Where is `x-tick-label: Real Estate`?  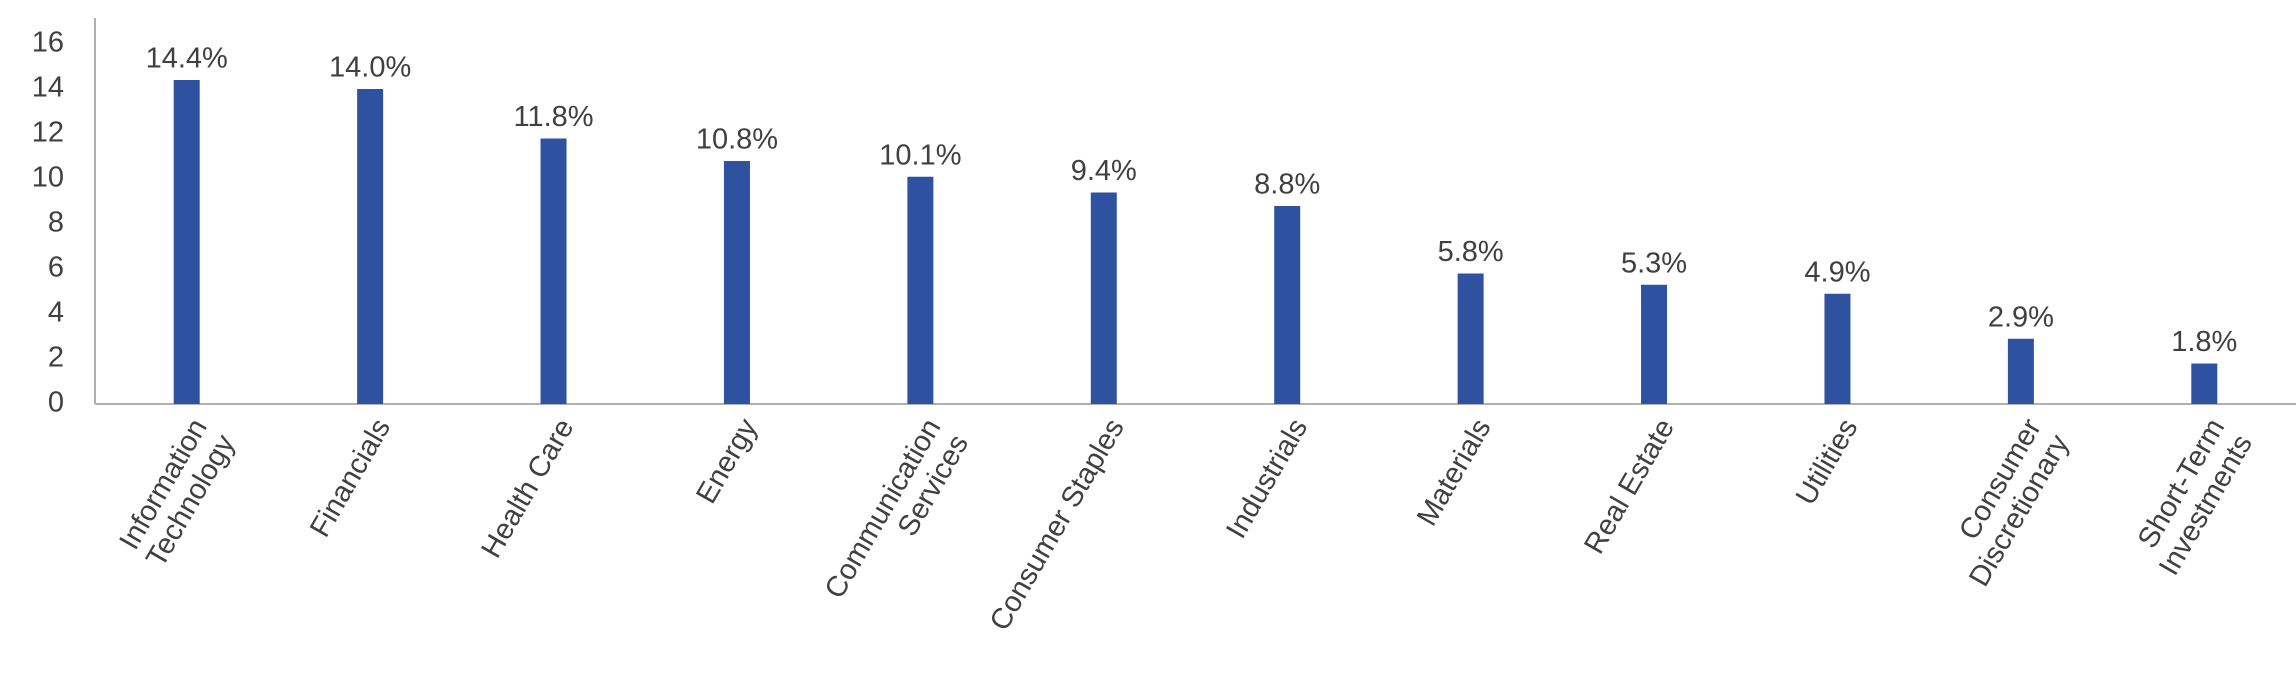 x-tick-label: Real Estate is located at coordinates (1629, 486).